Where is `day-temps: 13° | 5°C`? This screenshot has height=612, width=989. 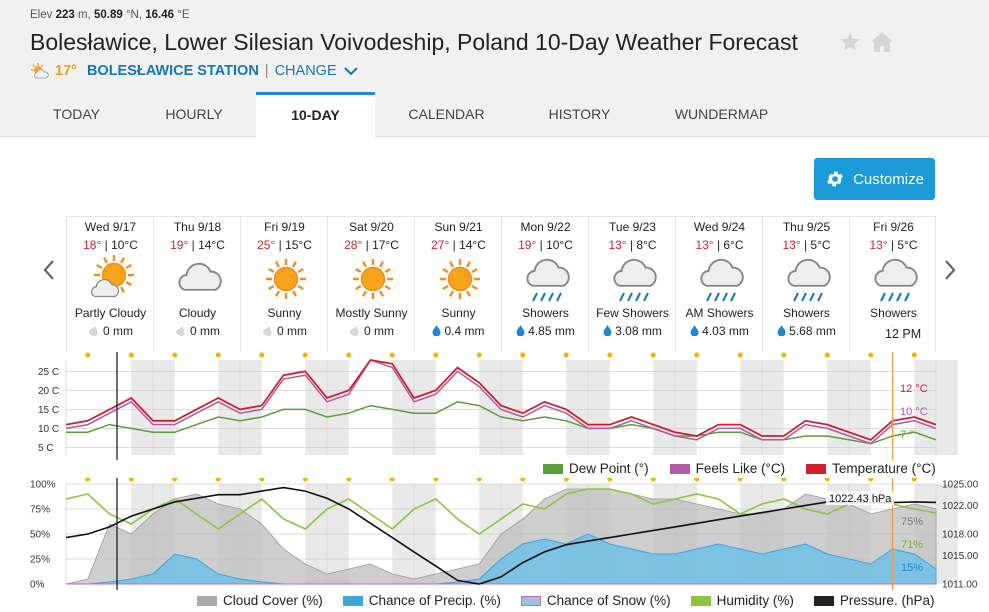
day-temps: 13° | 5°C is located at coordinates (893, 245).